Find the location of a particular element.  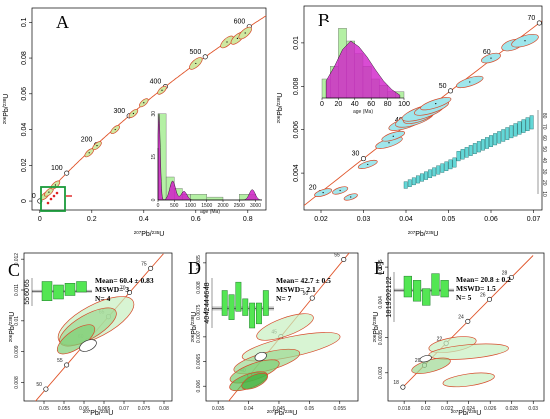

concordia-age-label: 28 is located at coordinates (505, 273).